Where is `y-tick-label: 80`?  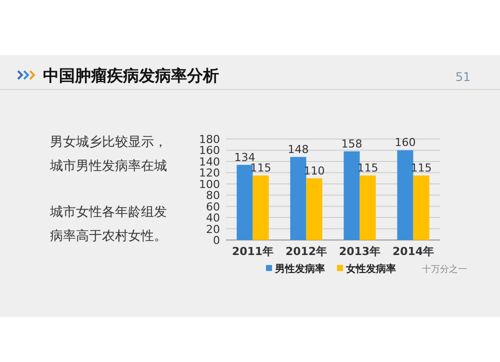
y-tick-label: 80 is located at coordinates (213, 195).